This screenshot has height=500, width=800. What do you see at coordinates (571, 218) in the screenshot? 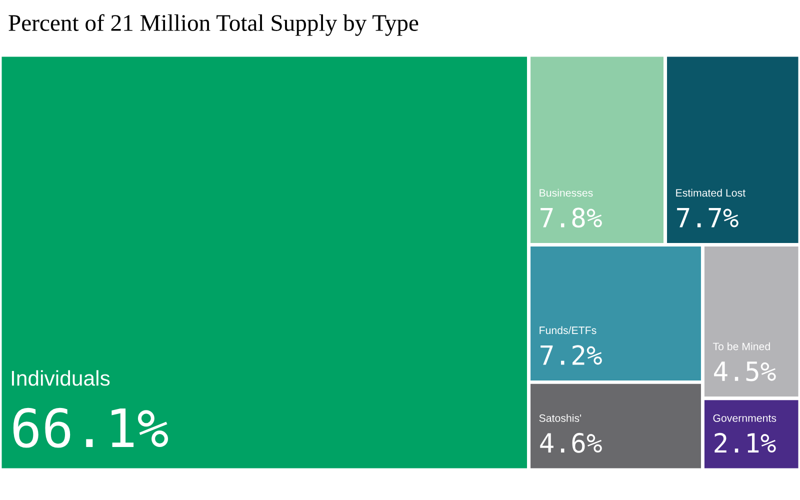
I see `data-label: 7.8%` at bounding box center [571, 218].